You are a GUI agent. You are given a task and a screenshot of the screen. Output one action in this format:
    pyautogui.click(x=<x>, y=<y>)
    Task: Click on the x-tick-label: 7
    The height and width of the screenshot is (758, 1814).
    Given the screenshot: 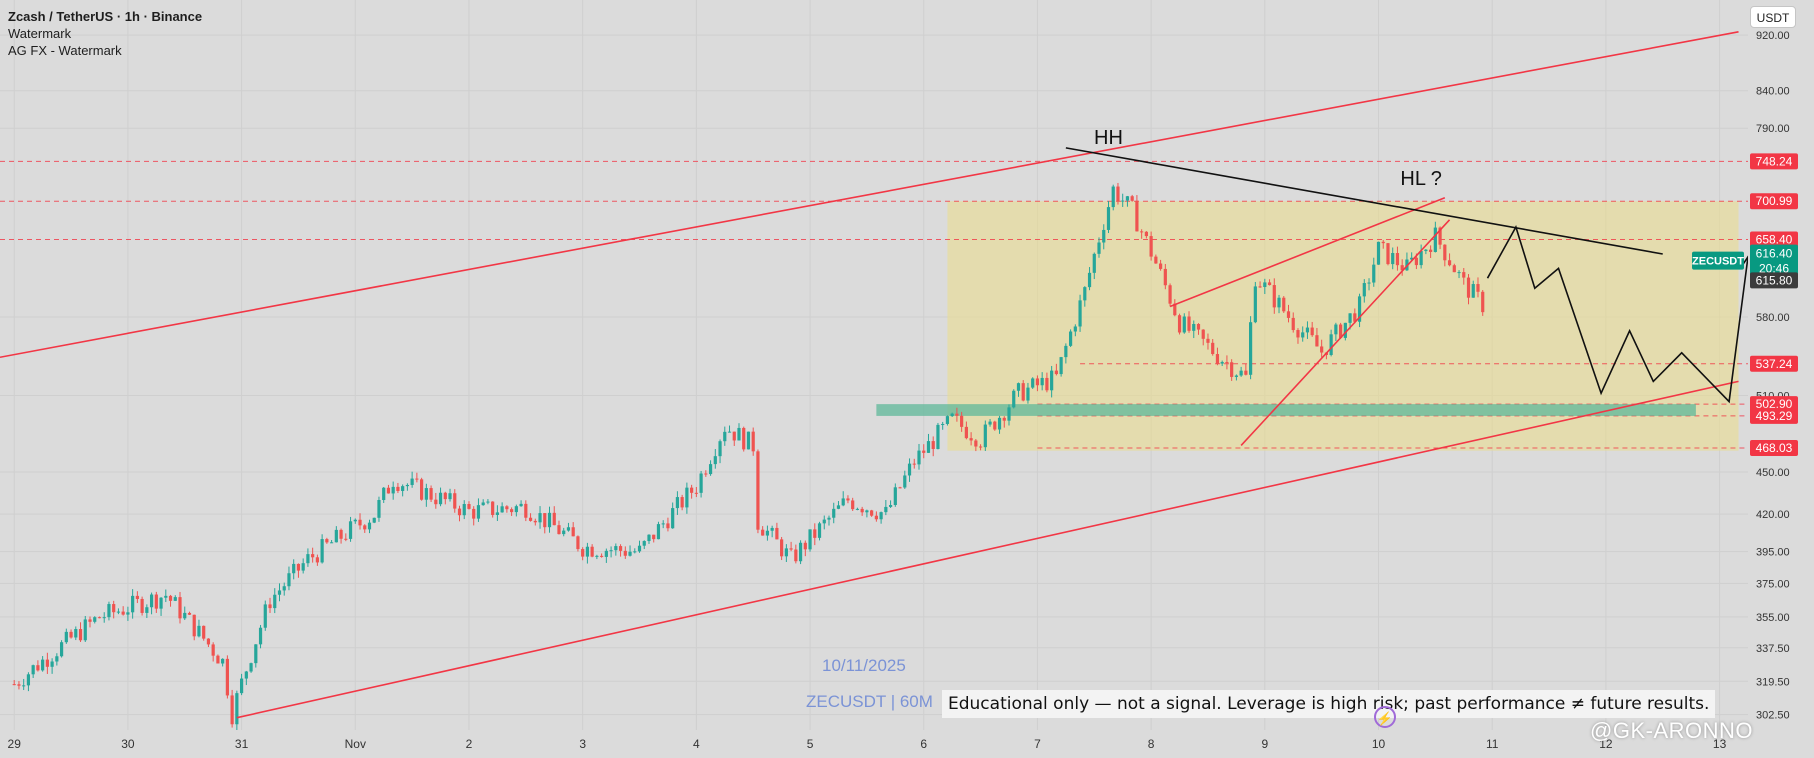 What is the action you would take?
    pyautogui.click(x=1037, y=744)
    